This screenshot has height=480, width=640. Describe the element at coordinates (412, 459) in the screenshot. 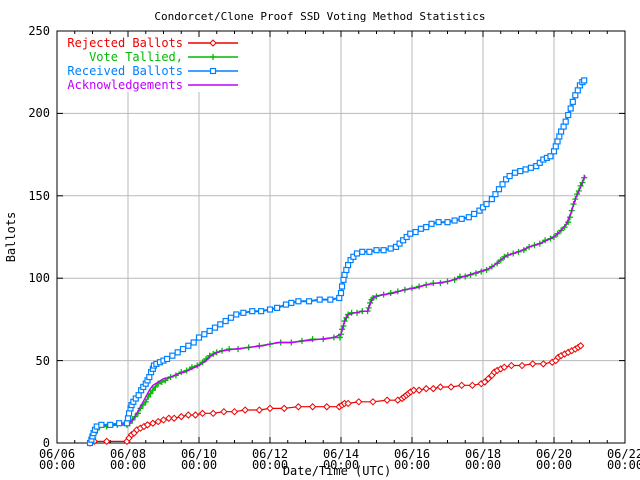

I see `x-tick-label: 06/16 00:00` at that location.